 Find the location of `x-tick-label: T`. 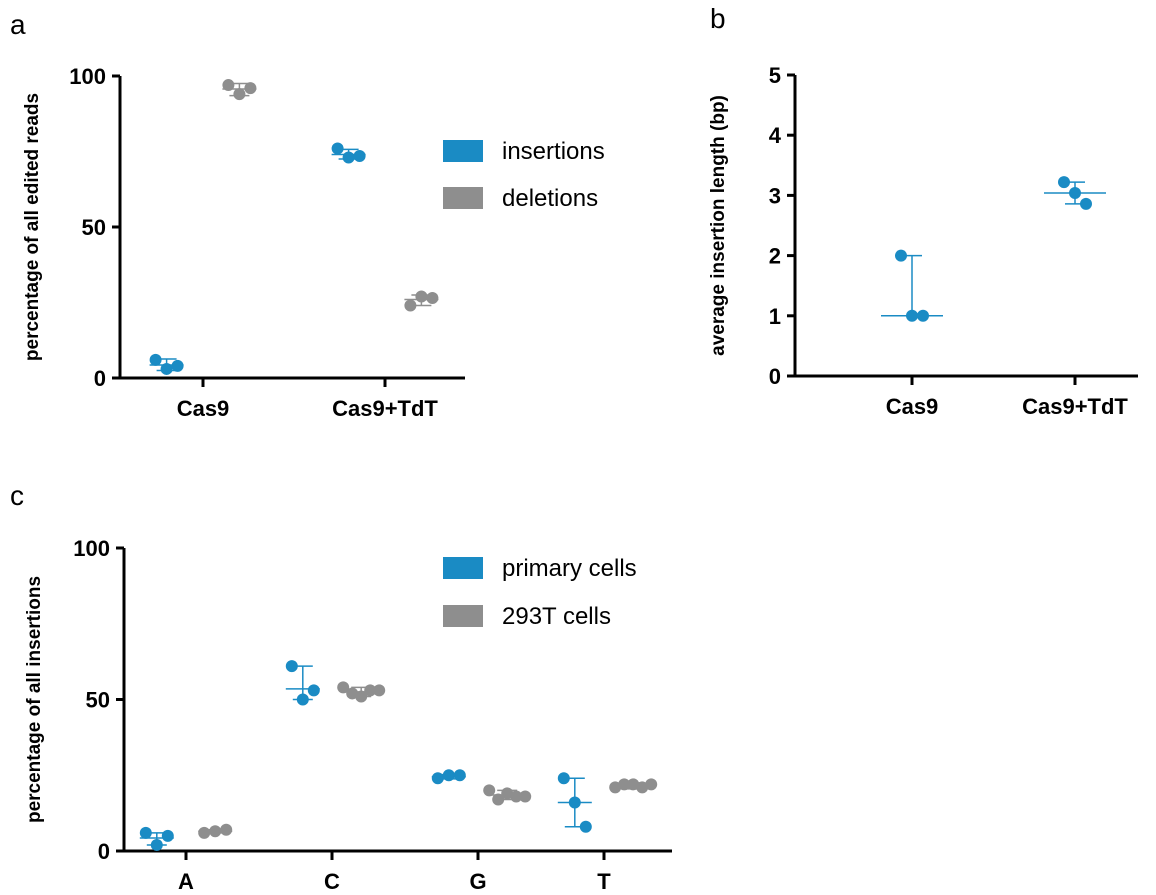

x-tick-label: T is located at coordinates (604, 881).